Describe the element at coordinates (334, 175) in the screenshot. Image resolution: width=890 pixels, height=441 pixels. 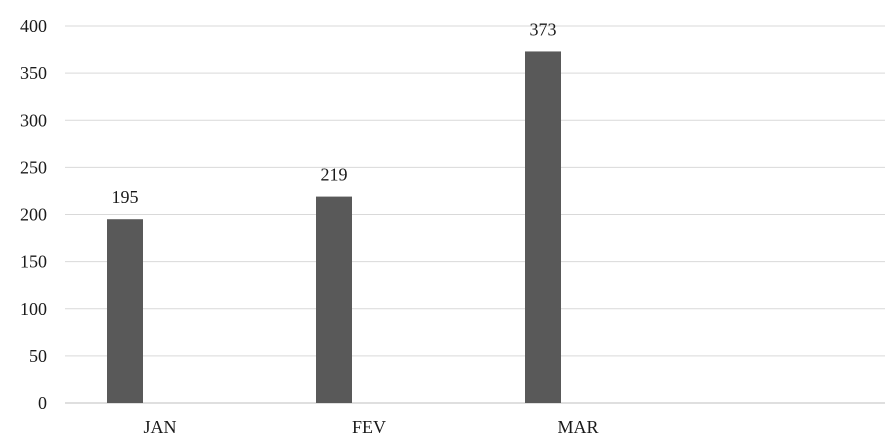
I see `data-label-fev: 219` at that location.